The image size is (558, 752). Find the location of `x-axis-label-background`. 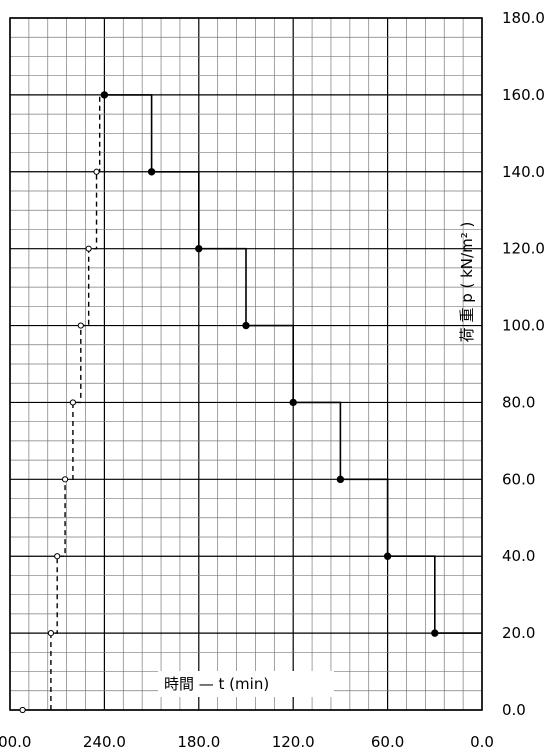

x-axis-label-background is located at coordinates (246, 684).